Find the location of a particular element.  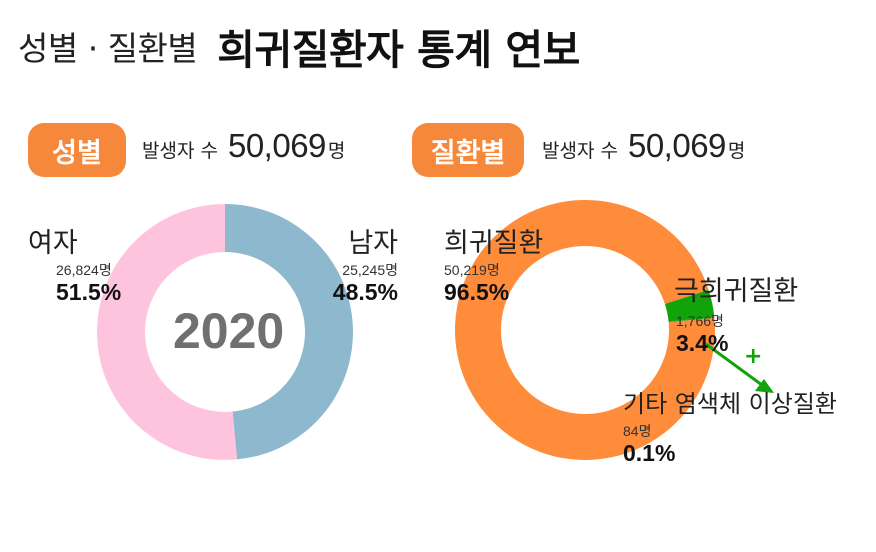

donut-center-year: 2020 is located at coordinates (229, 331).